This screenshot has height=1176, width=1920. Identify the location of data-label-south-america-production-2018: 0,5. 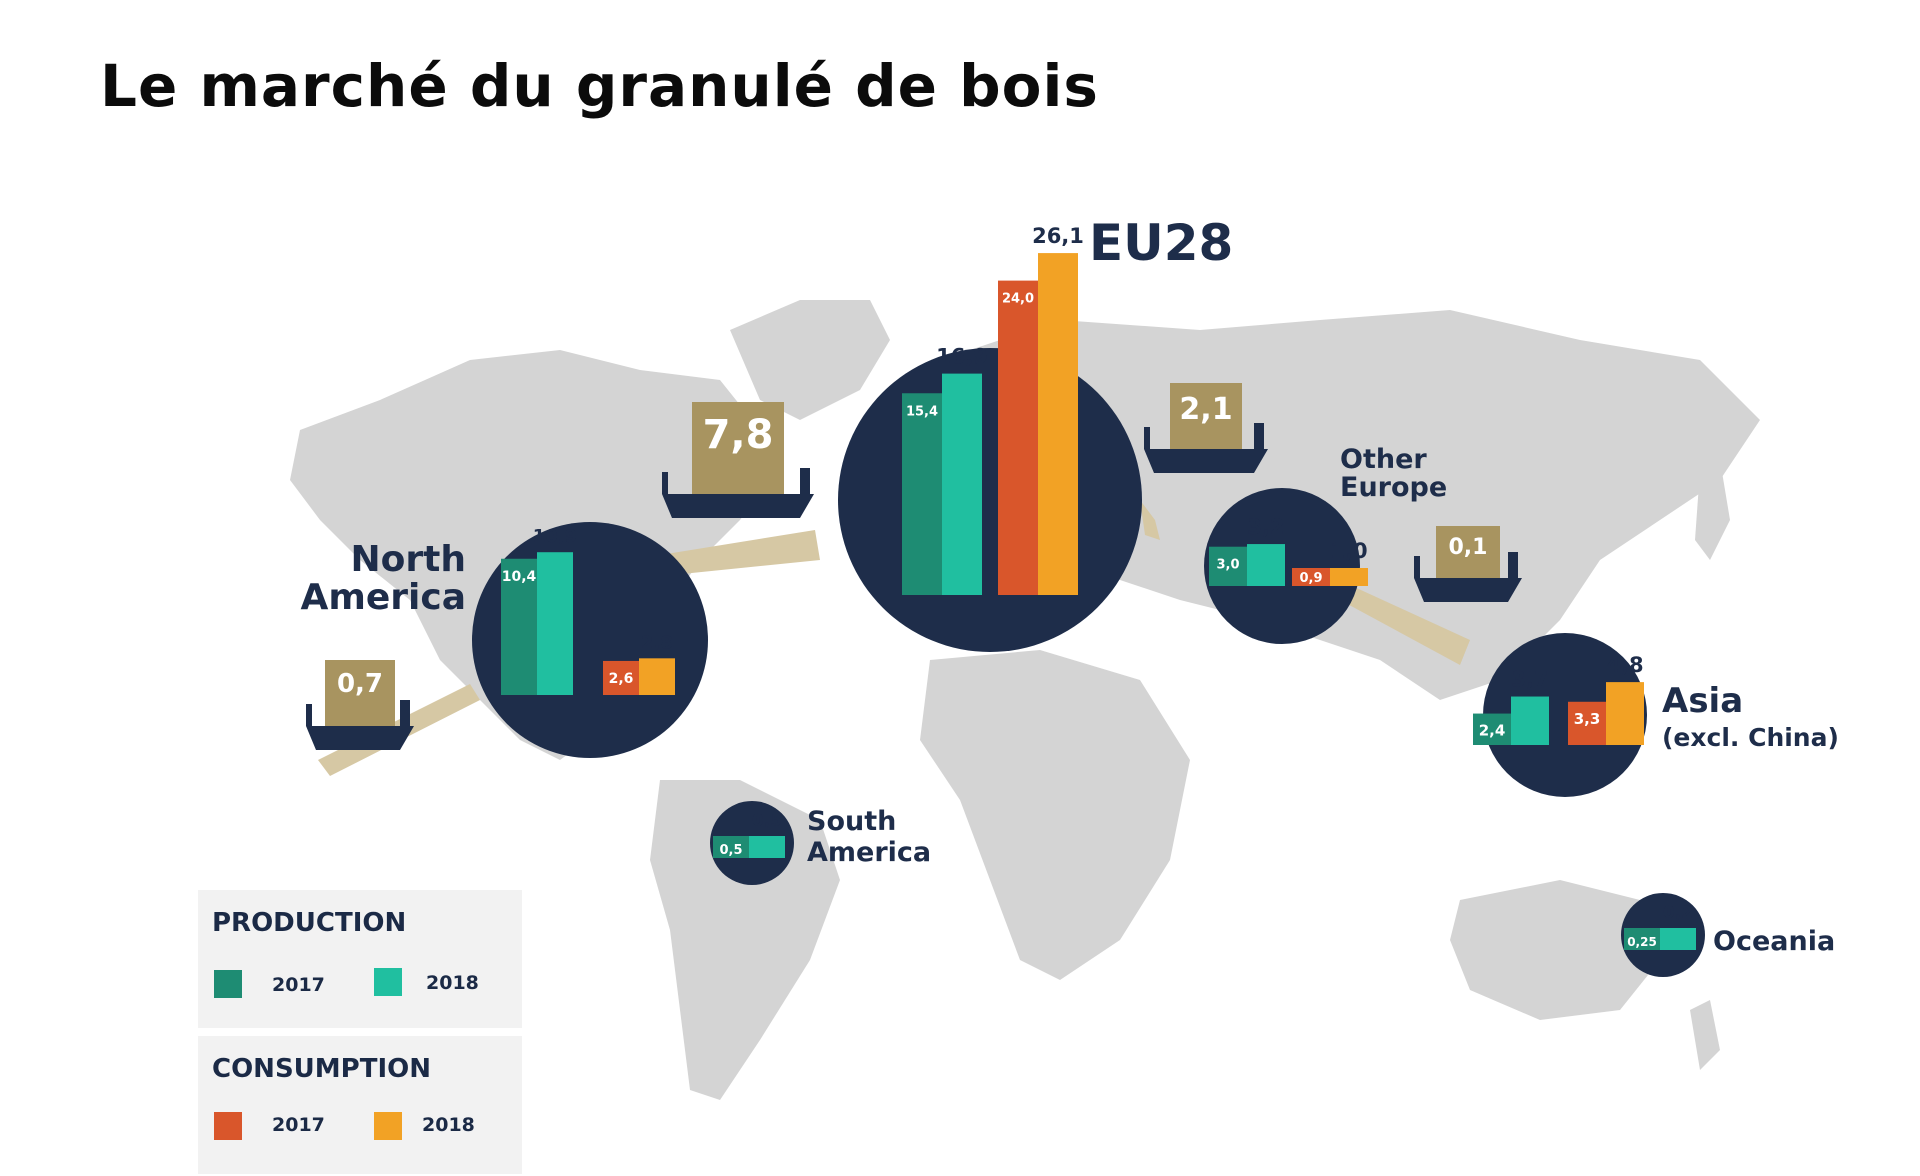
(767, 821).